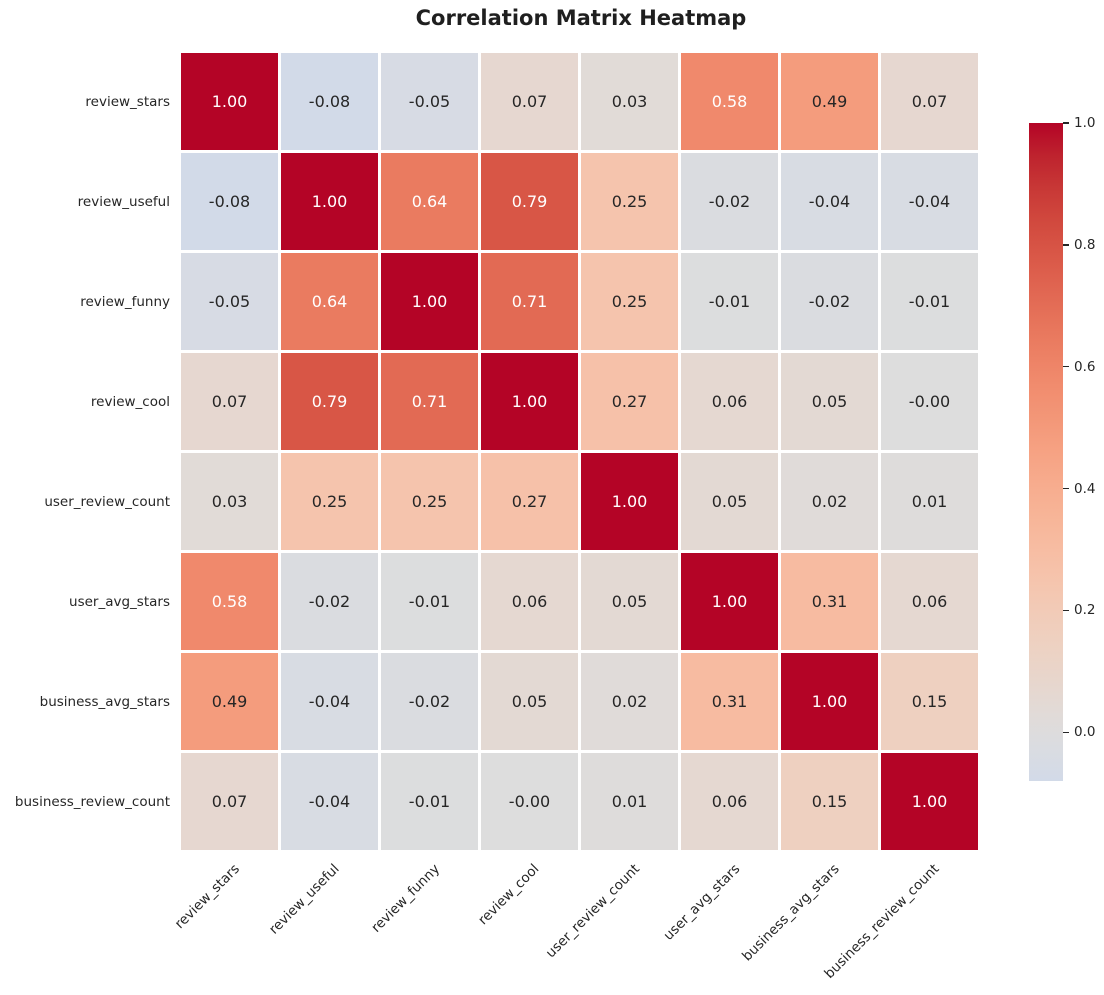  Describe the element at coordinates (529, 201) in the screenshot. I see `heatmap-cell: 0.79` at that location.